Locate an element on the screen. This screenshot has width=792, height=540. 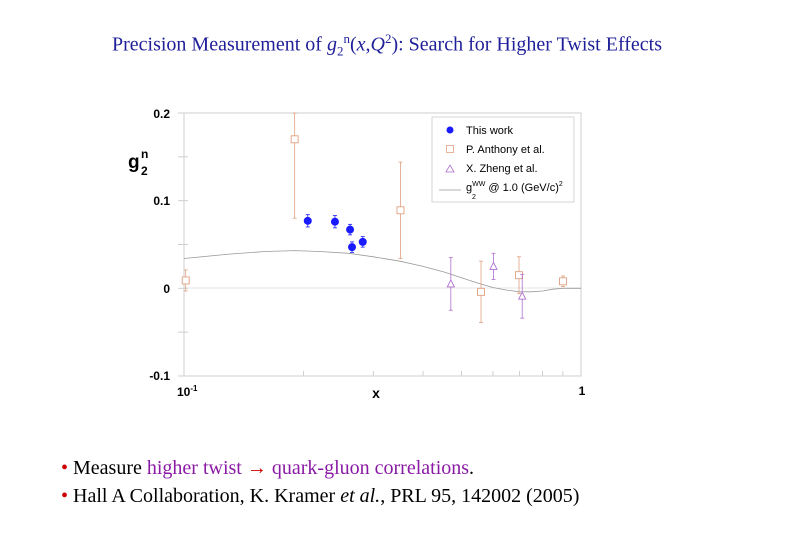
legend-marker-this-work is located at coordinates (450, 130).